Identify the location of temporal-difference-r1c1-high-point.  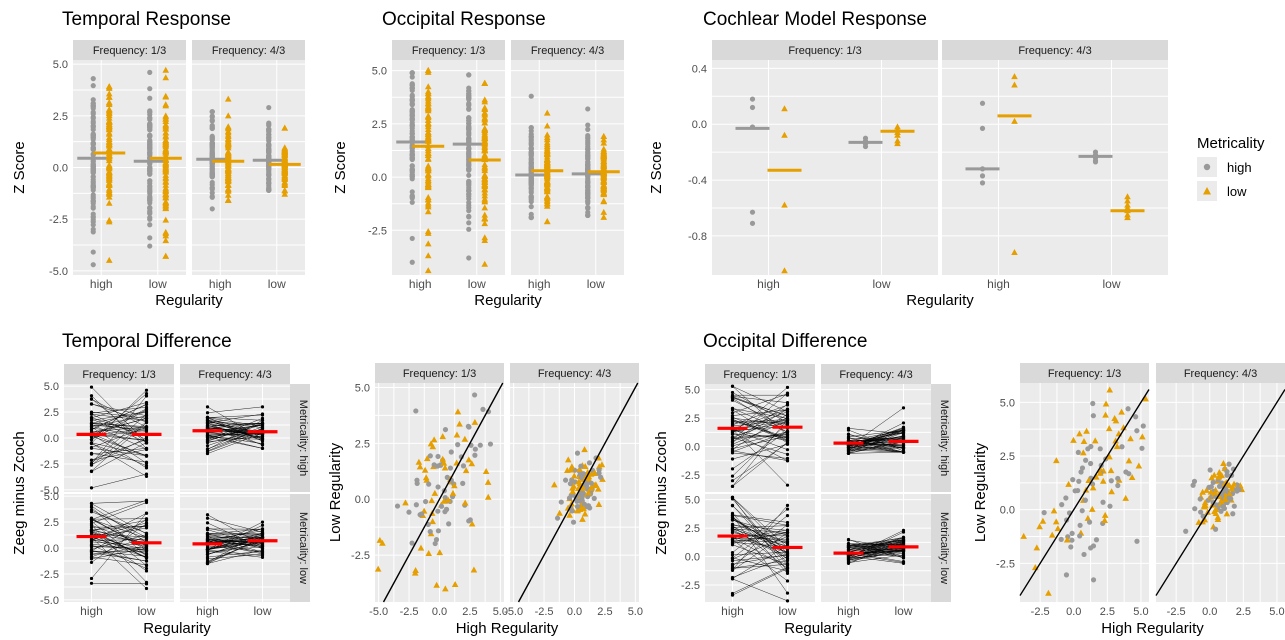
(207, 535).